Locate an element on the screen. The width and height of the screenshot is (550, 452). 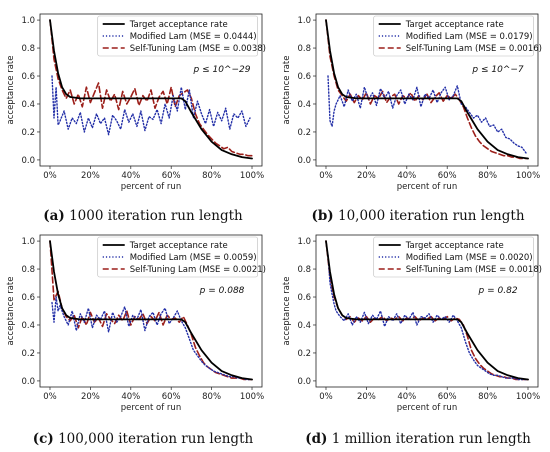
caption-tag: (d) is located at coordinates (316, 439).